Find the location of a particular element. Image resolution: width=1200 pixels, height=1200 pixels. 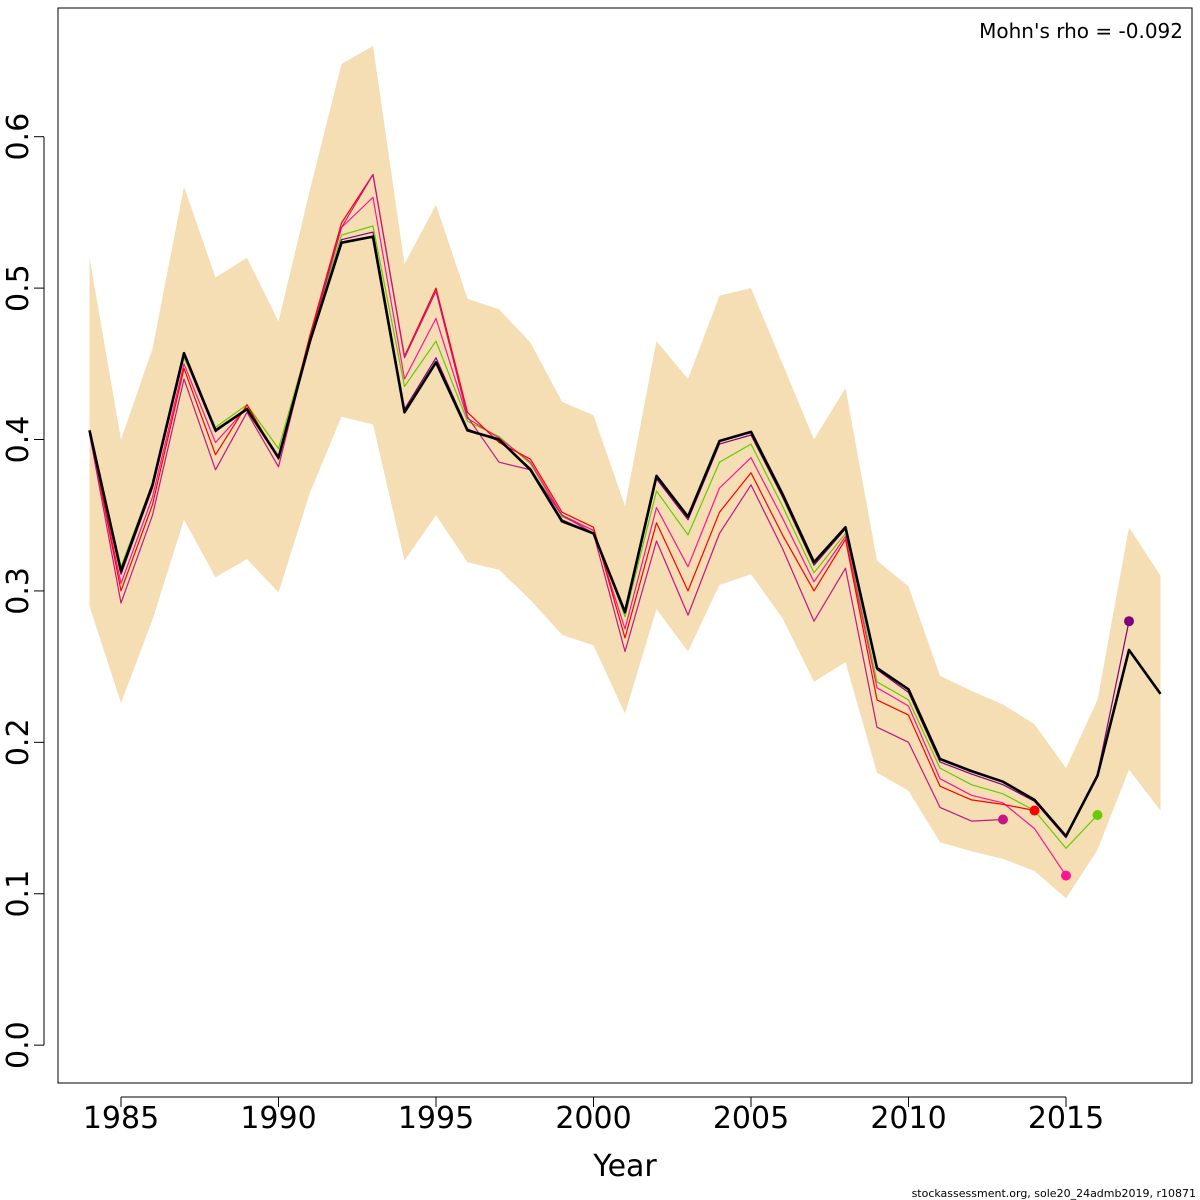

y-tick-label: 0.0 is located at coordinates (18, 1045).